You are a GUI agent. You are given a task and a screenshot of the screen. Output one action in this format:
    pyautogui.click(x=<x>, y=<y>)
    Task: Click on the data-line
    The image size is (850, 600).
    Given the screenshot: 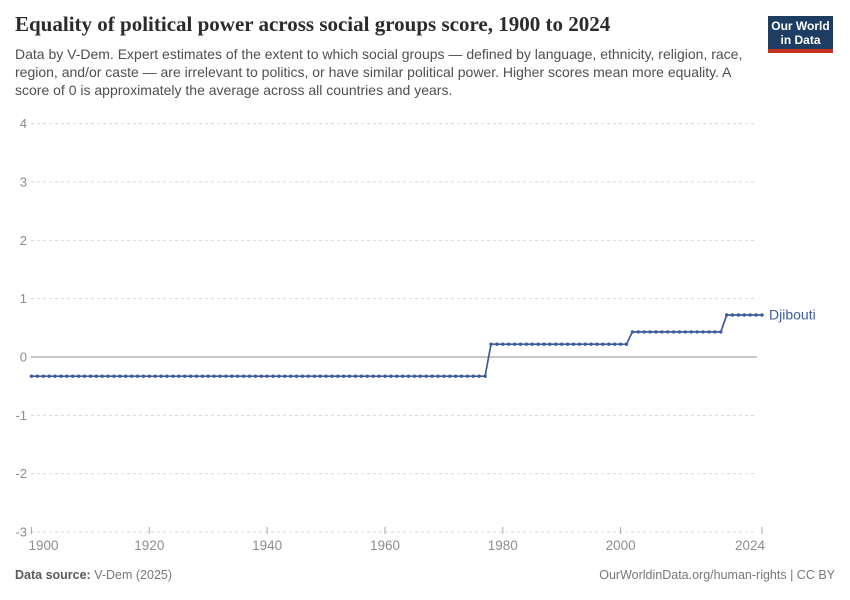 What is the action you would take?
    pyautogui.click(x=397, y=346)
    